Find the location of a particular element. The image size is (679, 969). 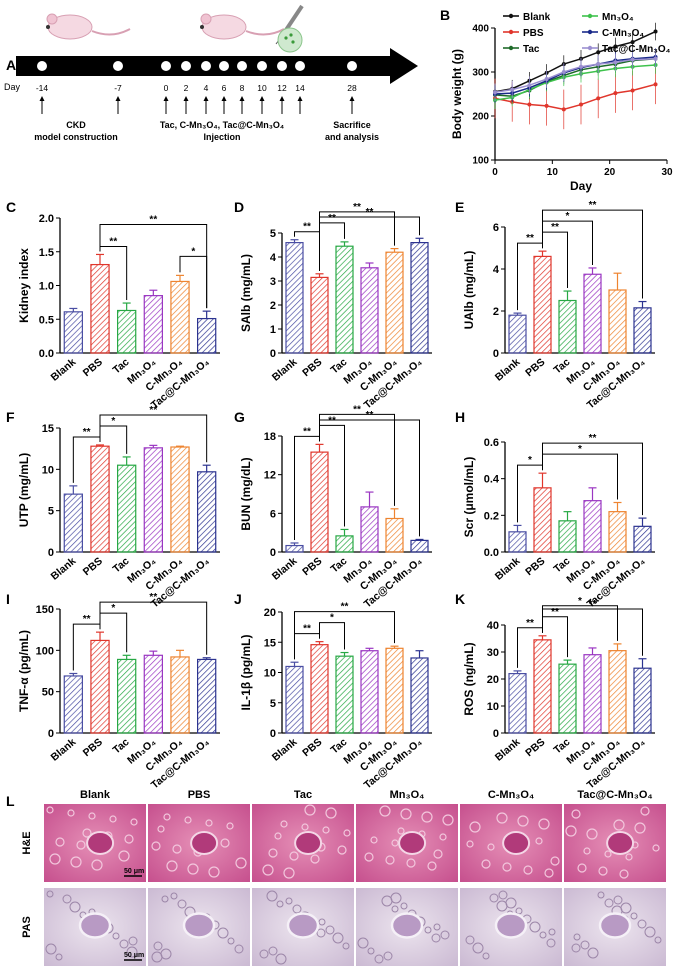

y-tick-label: 1 is located at coordinates (273, 330).